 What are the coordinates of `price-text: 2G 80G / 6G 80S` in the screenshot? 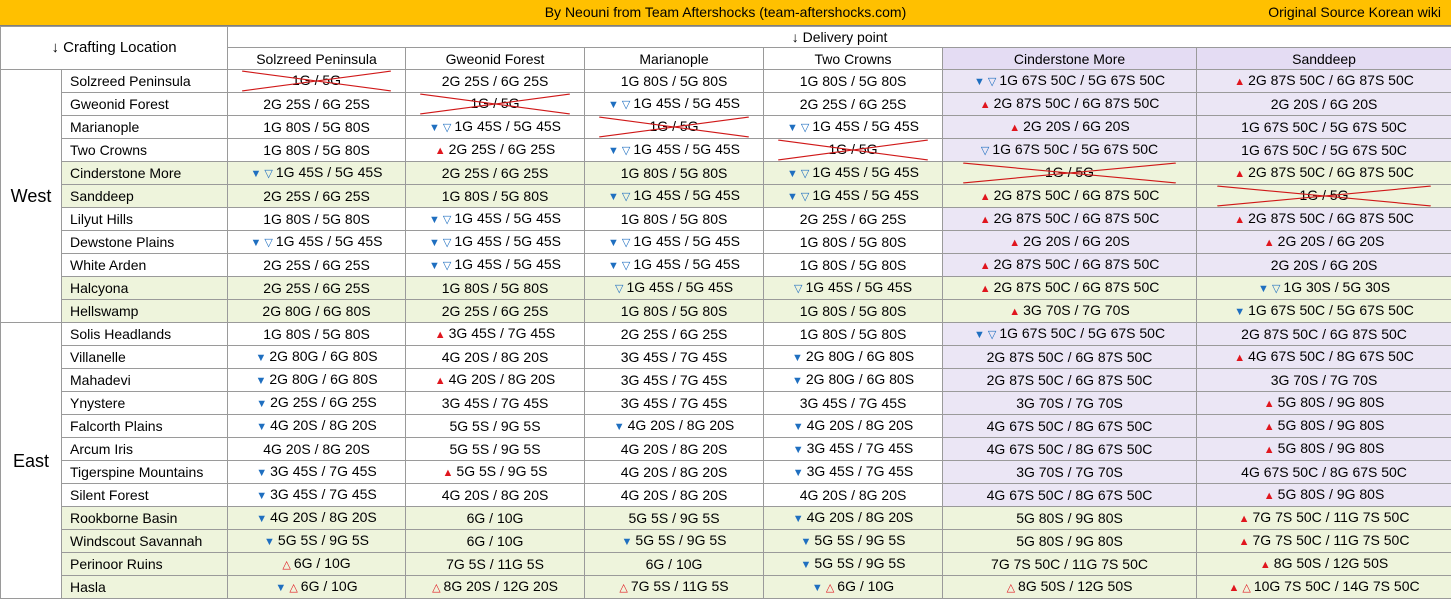 It's located at (860, 379).